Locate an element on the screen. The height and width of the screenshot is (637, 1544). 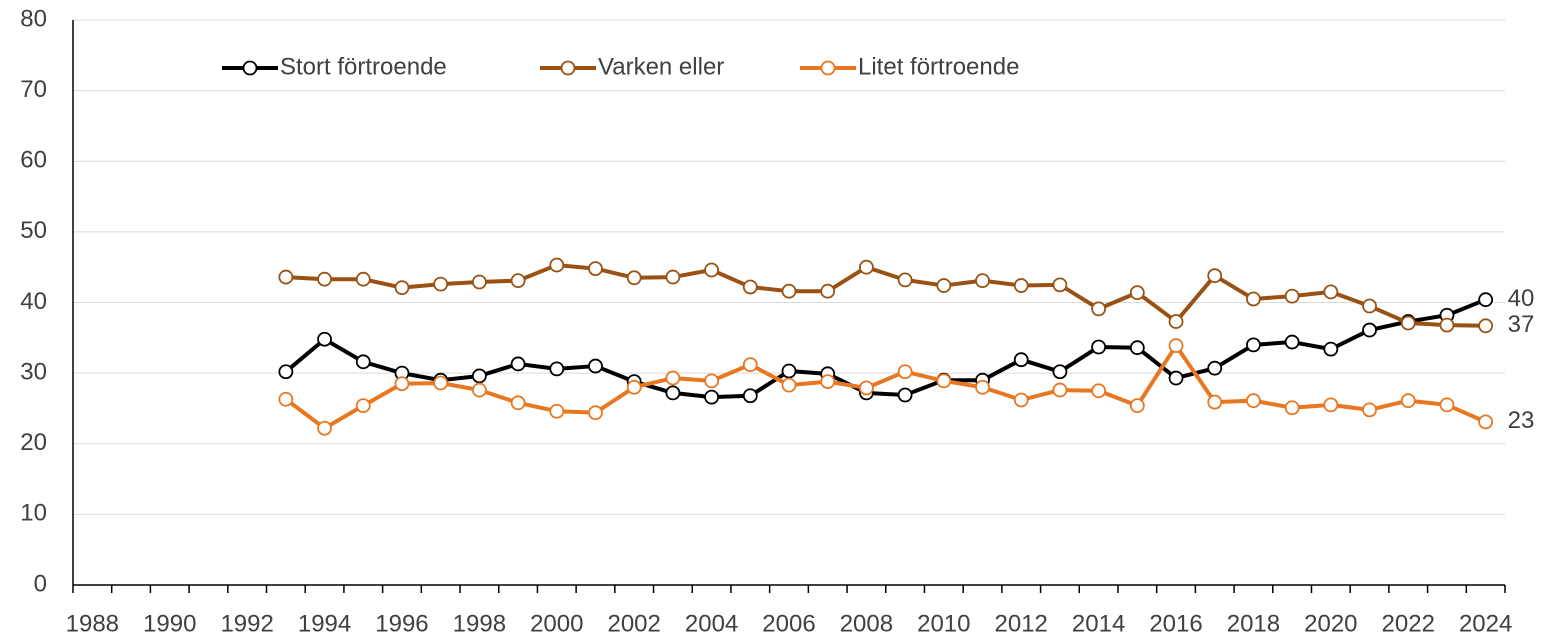
x-tick-label: 1988 is located at coordinates (92, 623).